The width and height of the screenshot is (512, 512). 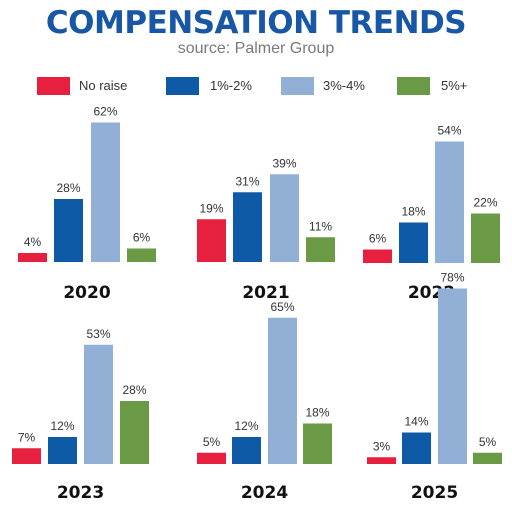 What do you see at coordinates (103, 85) in the screenshot?
I see `legend-label: No raise` at bounding box center [103, 85].